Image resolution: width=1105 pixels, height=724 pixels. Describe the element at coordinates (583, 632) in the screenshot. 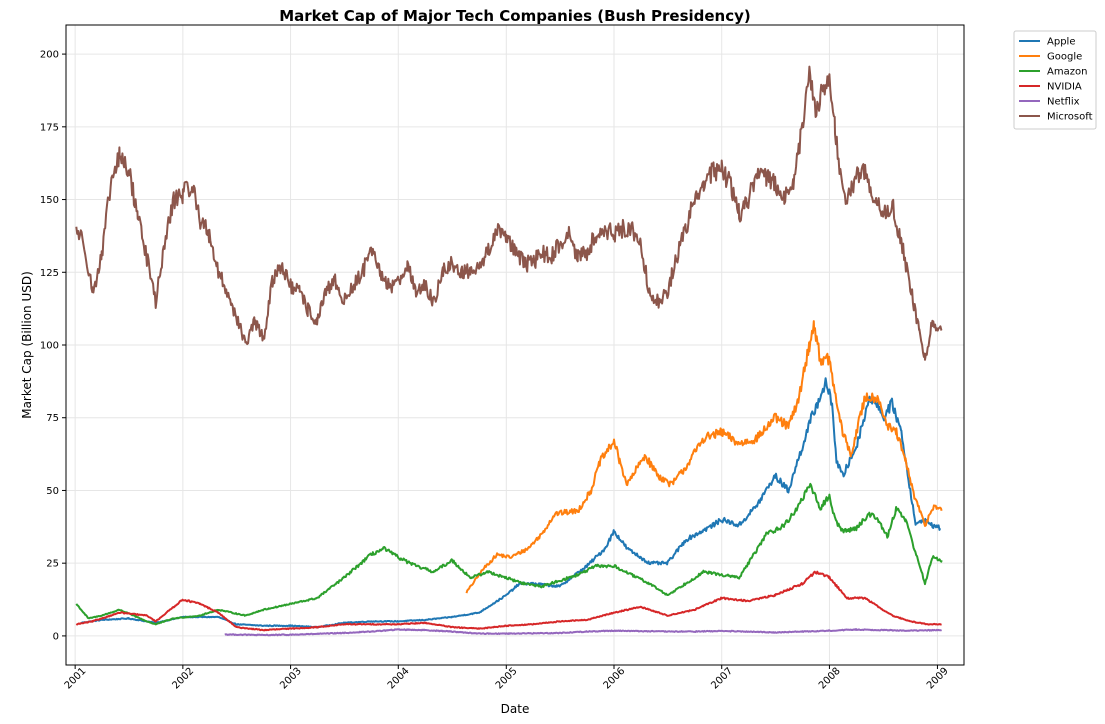

I see `series-line-netflix` at that location.